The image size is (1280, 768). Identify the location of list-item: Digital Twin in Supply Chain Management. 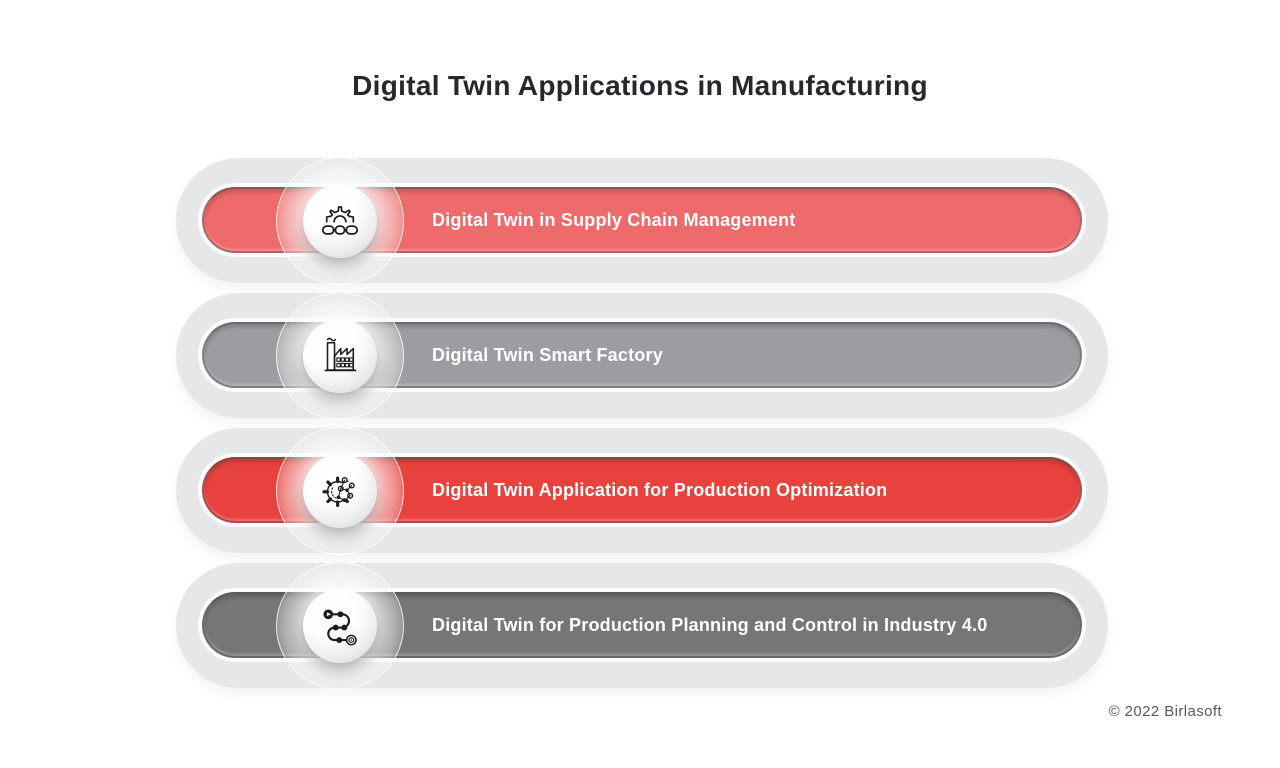
(642, 220).